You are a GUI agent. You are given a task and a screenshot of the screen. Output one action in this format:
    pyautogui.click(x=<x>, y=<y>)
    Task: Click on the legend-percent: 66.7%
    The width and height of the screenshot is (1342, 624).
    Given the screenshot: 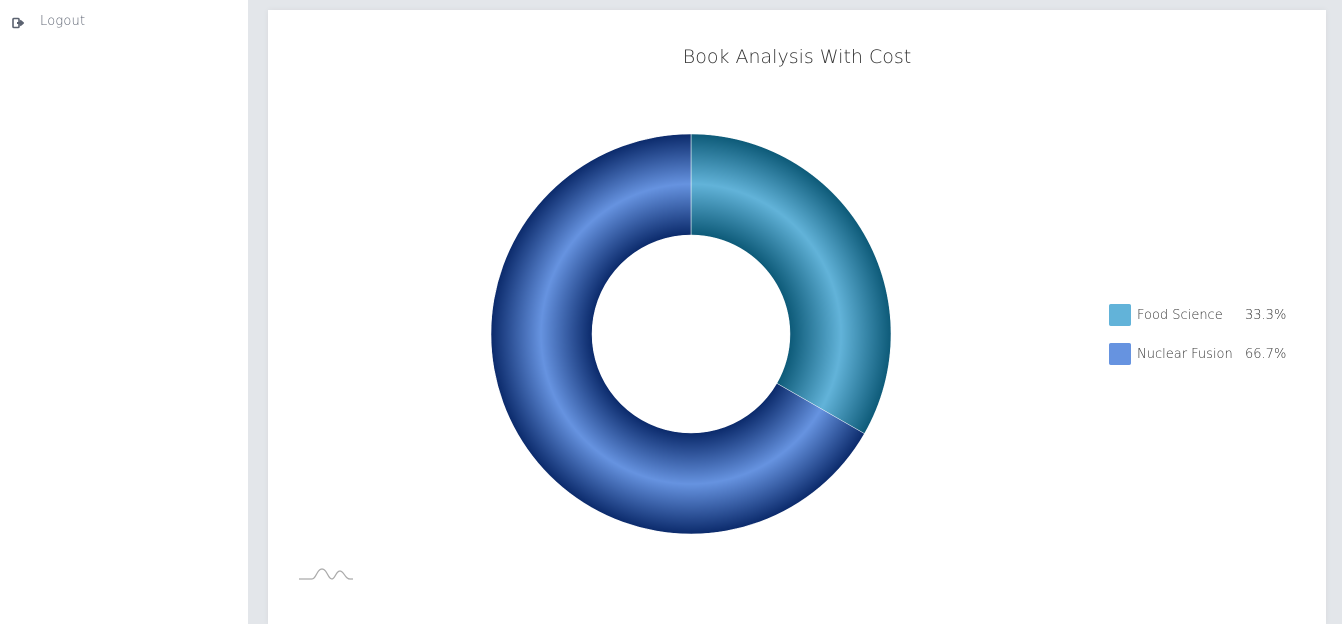 What is the action you would take?
    pyautogui.click(x=1266, y=354)
    